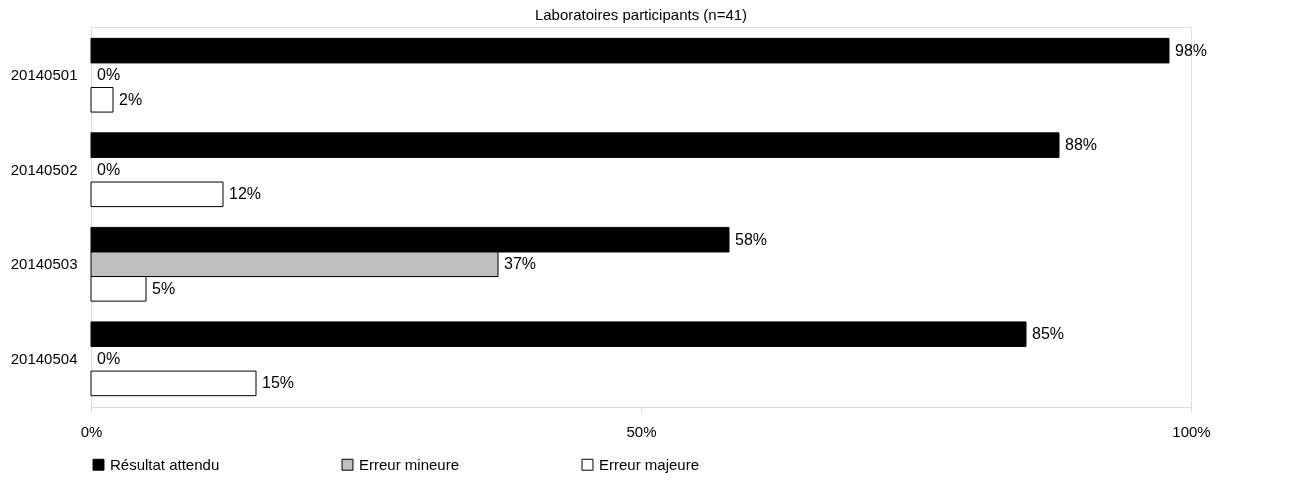 This screenshot has height=501, width=1294. What do you see at coordinates (1048, 334) in the screenshot?
I see `data-label: 85%` at bounding box center [1048, 334].